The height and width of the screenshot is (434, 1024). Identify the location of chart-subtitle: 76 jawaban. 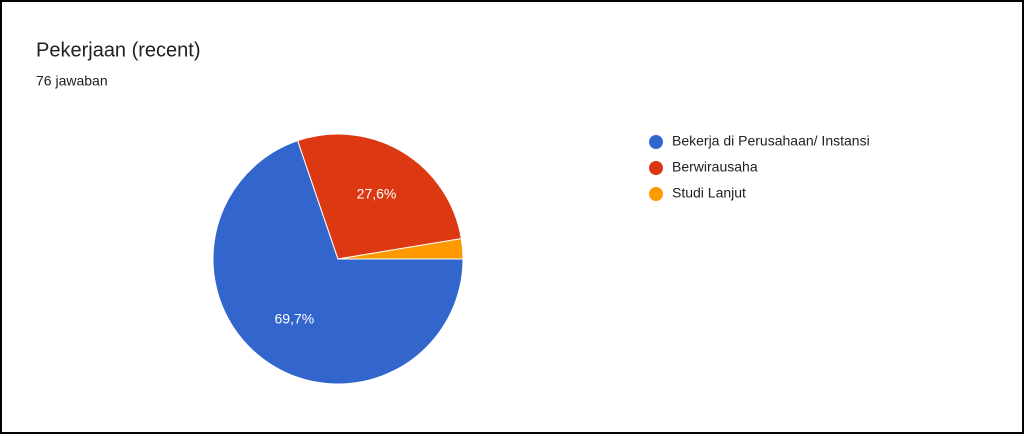
(72, 81).